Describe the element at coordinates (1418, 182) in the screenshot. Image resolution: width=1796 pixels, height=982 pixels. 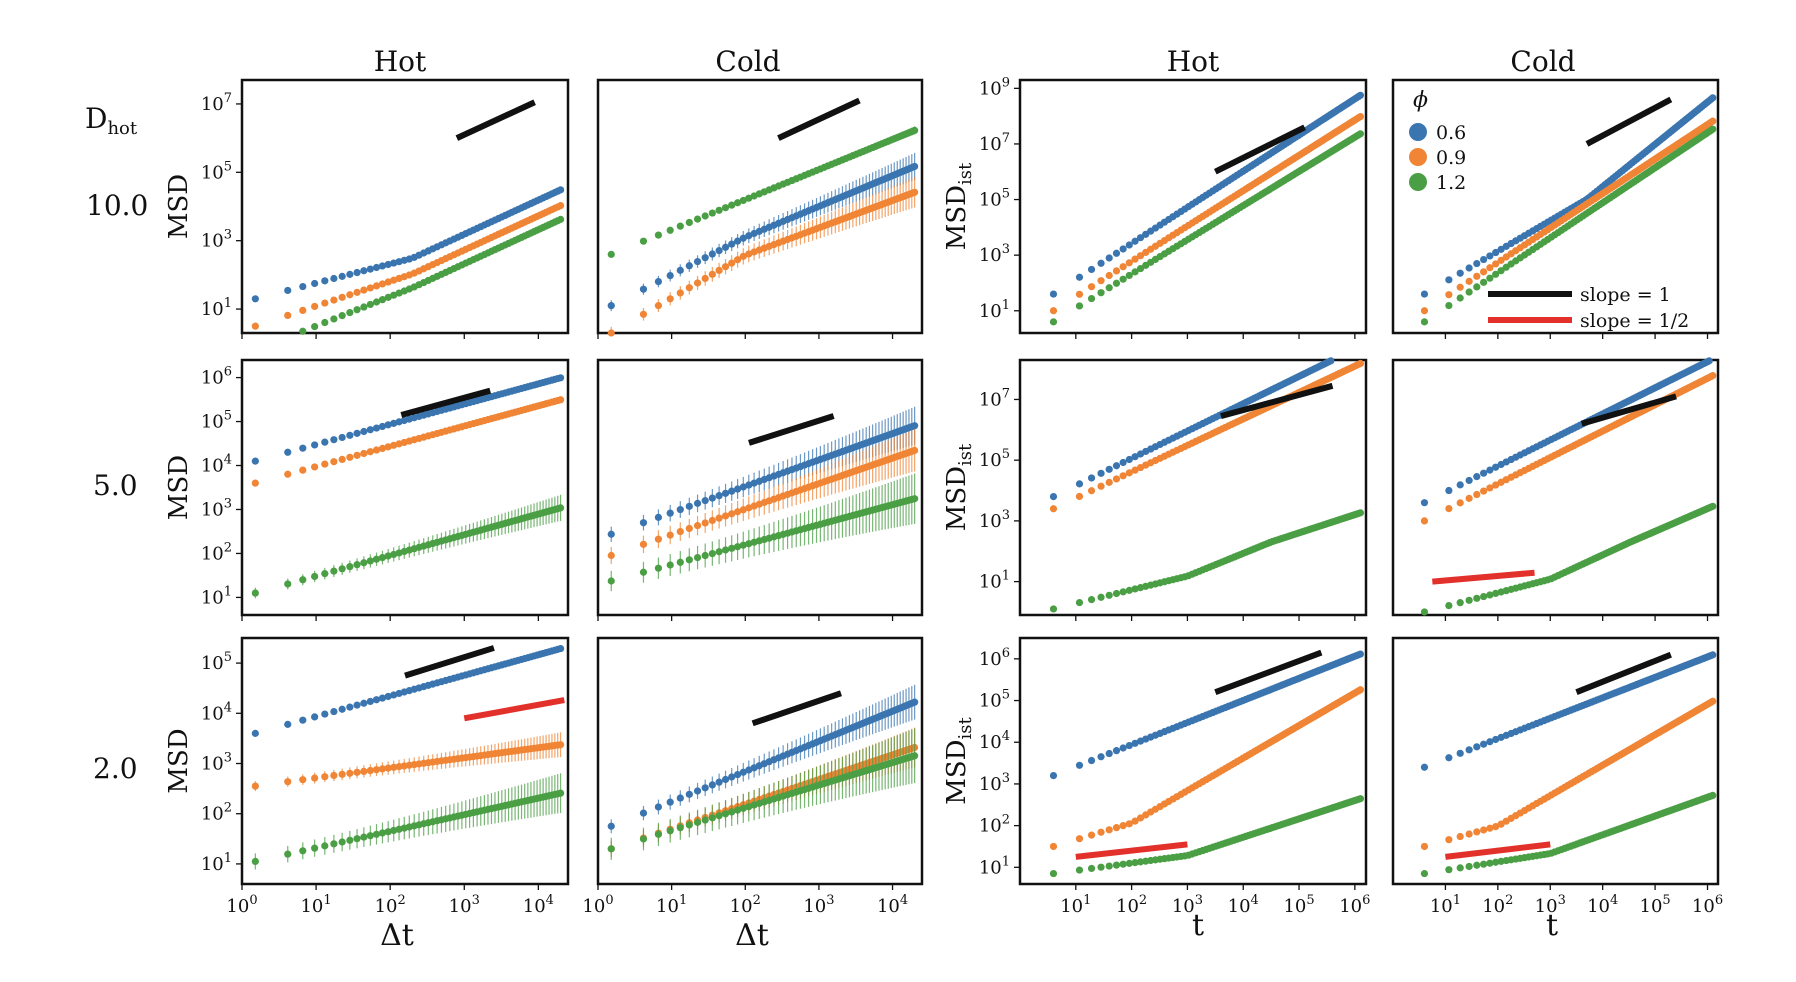
I see `legend-marker-1.2` at that location.